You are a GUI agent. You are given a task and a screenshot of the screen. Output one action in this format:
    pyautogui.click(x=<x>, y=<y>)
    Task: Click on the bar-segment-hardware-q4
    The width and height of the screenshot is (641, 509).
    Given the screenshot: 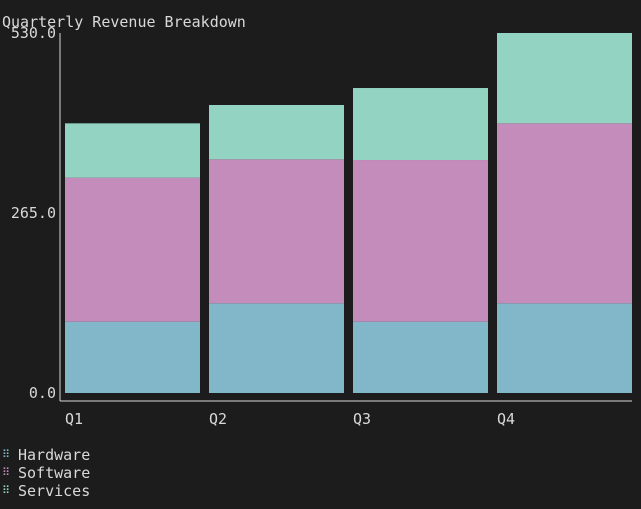 What is the action you would take?
    pyautogui.click(x=564, y=348)
    